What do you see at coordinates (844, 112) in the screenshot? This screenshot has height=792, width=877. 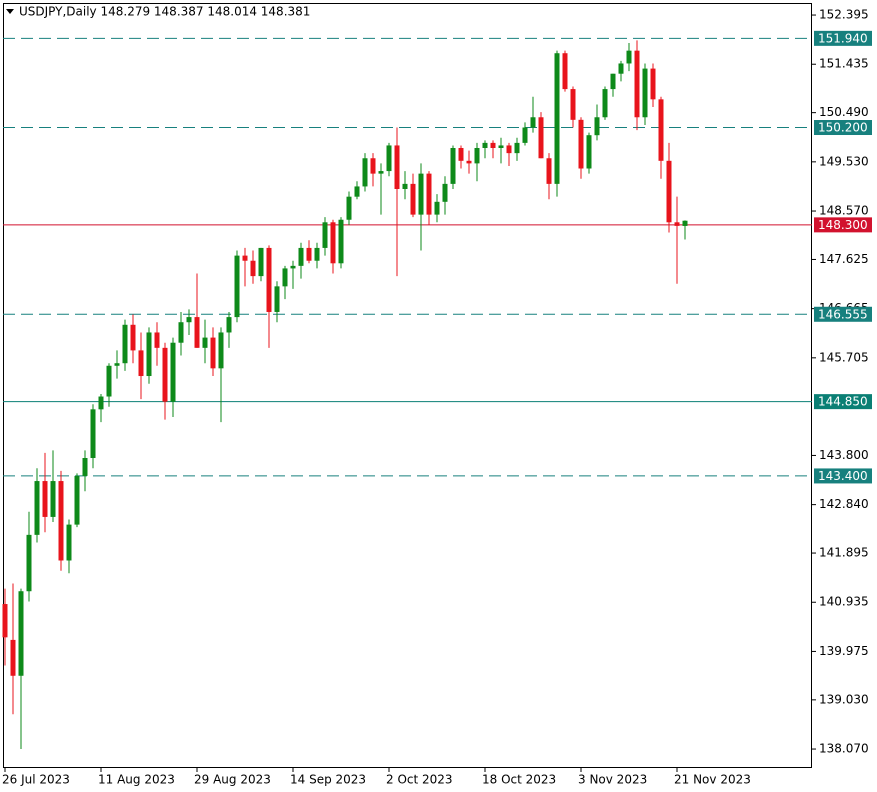 I see `y-tick-label: 150.490` at bounding box center [844, 112].